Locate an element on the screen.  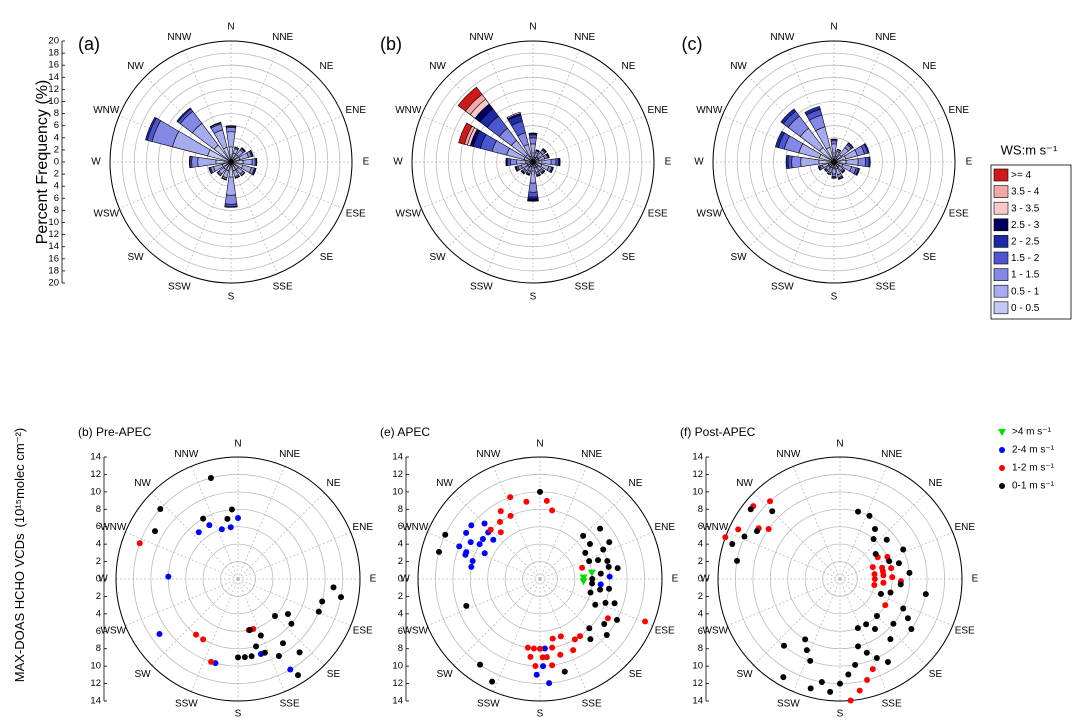
direction-label-s: S is located at coordinates (840, 714).